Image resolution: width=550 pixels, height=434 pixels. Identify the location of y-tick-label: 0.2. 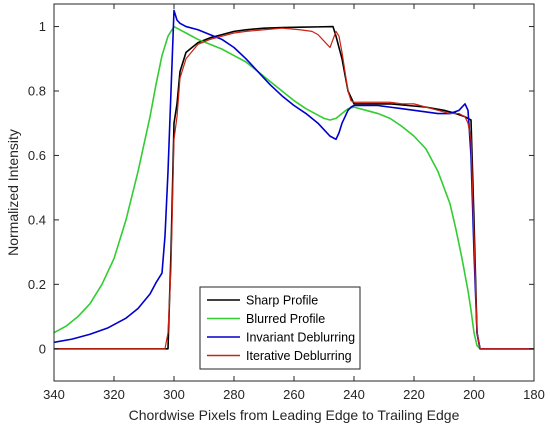
(37, 284).